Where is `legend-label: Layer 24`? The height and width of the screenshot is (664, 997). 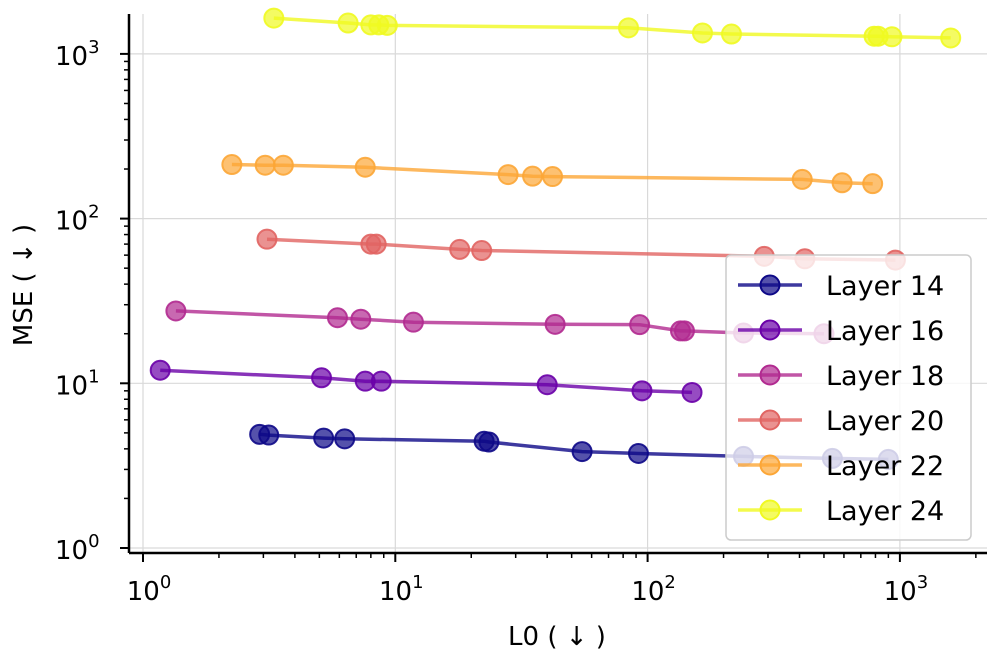 legend-label: Layer 24 is located at coordinates (885, 511).